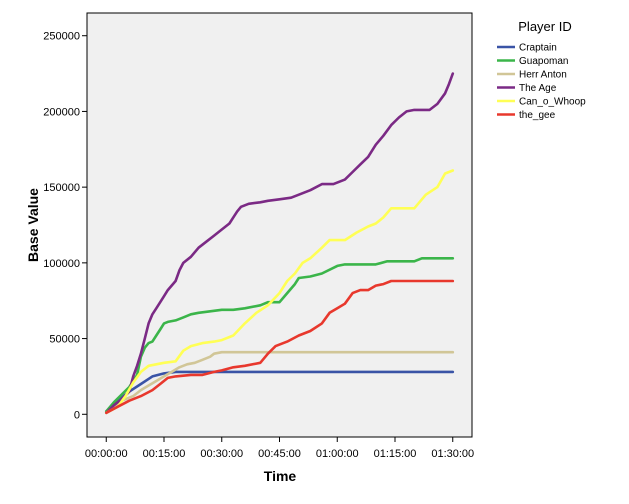  Describe the element at coordinates (538, 88) in the screenshot. I see `legend-label: The Age` at that location.